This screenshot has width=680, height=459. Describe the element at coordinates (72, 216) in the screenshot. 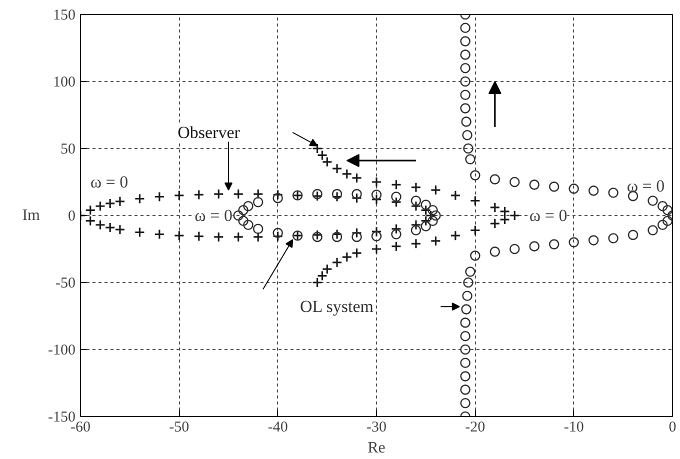

I see `y-tick-label: 0` at that location.